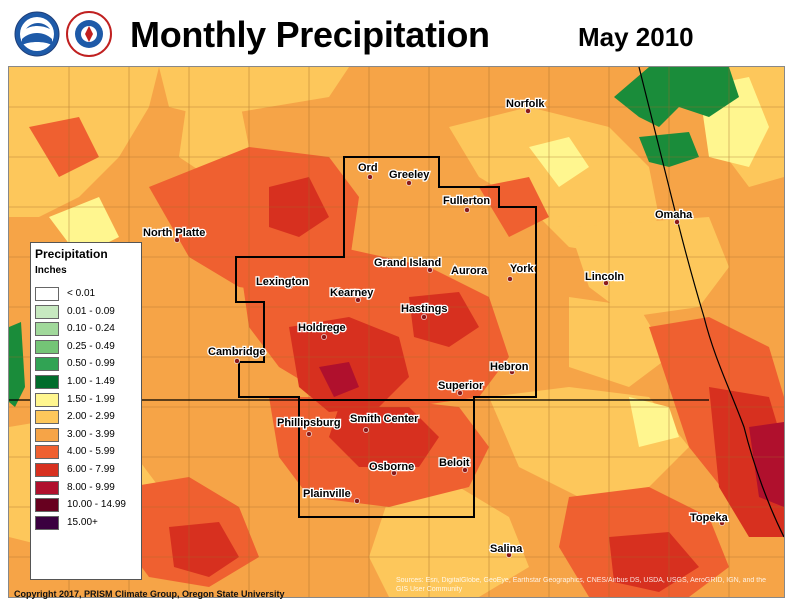 This screenshot has width=792, height=612. What do you see at coordinates (282, 282) in the screenshot?
I see `city-label: Lexington` at bounding box center [282, 282].